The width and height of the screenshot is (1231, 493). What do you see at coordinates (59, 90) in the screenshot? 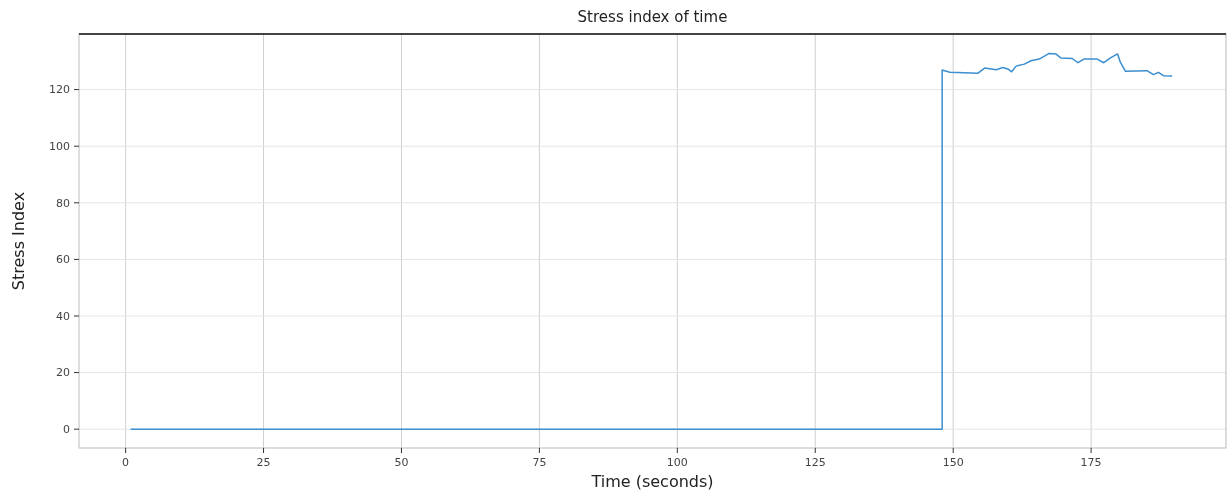
I see `y-tick-label: 120` at bounding box center [59, 90].